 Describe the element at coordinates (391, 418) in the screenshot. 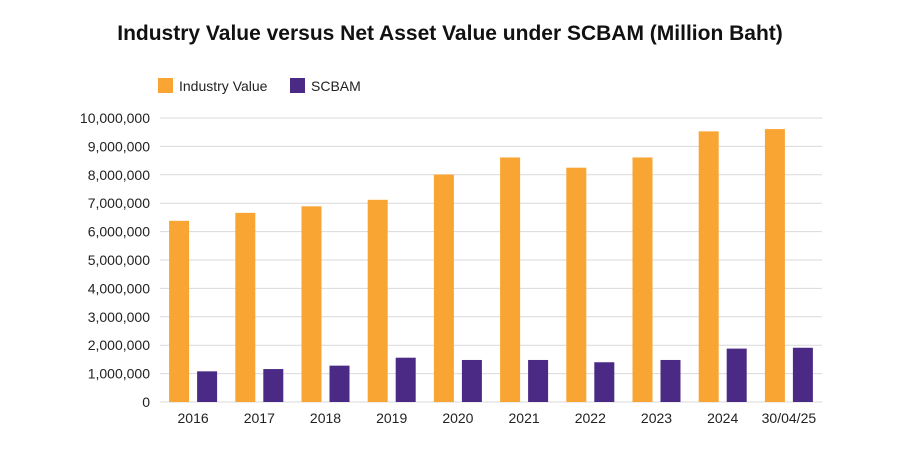

I see `x-tick-label: 2019` at that location.